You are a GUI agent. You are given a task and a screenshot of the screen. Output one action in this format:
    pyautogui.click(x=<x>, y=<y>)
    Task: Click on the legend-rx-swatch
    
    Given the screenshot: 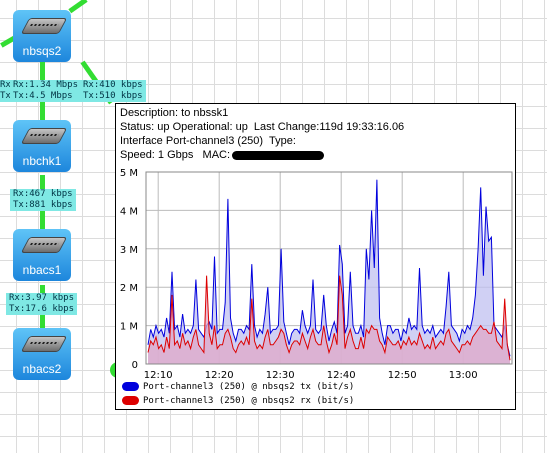 What is the action you would take?
    pyautogui.click(x=130, y=400)
    